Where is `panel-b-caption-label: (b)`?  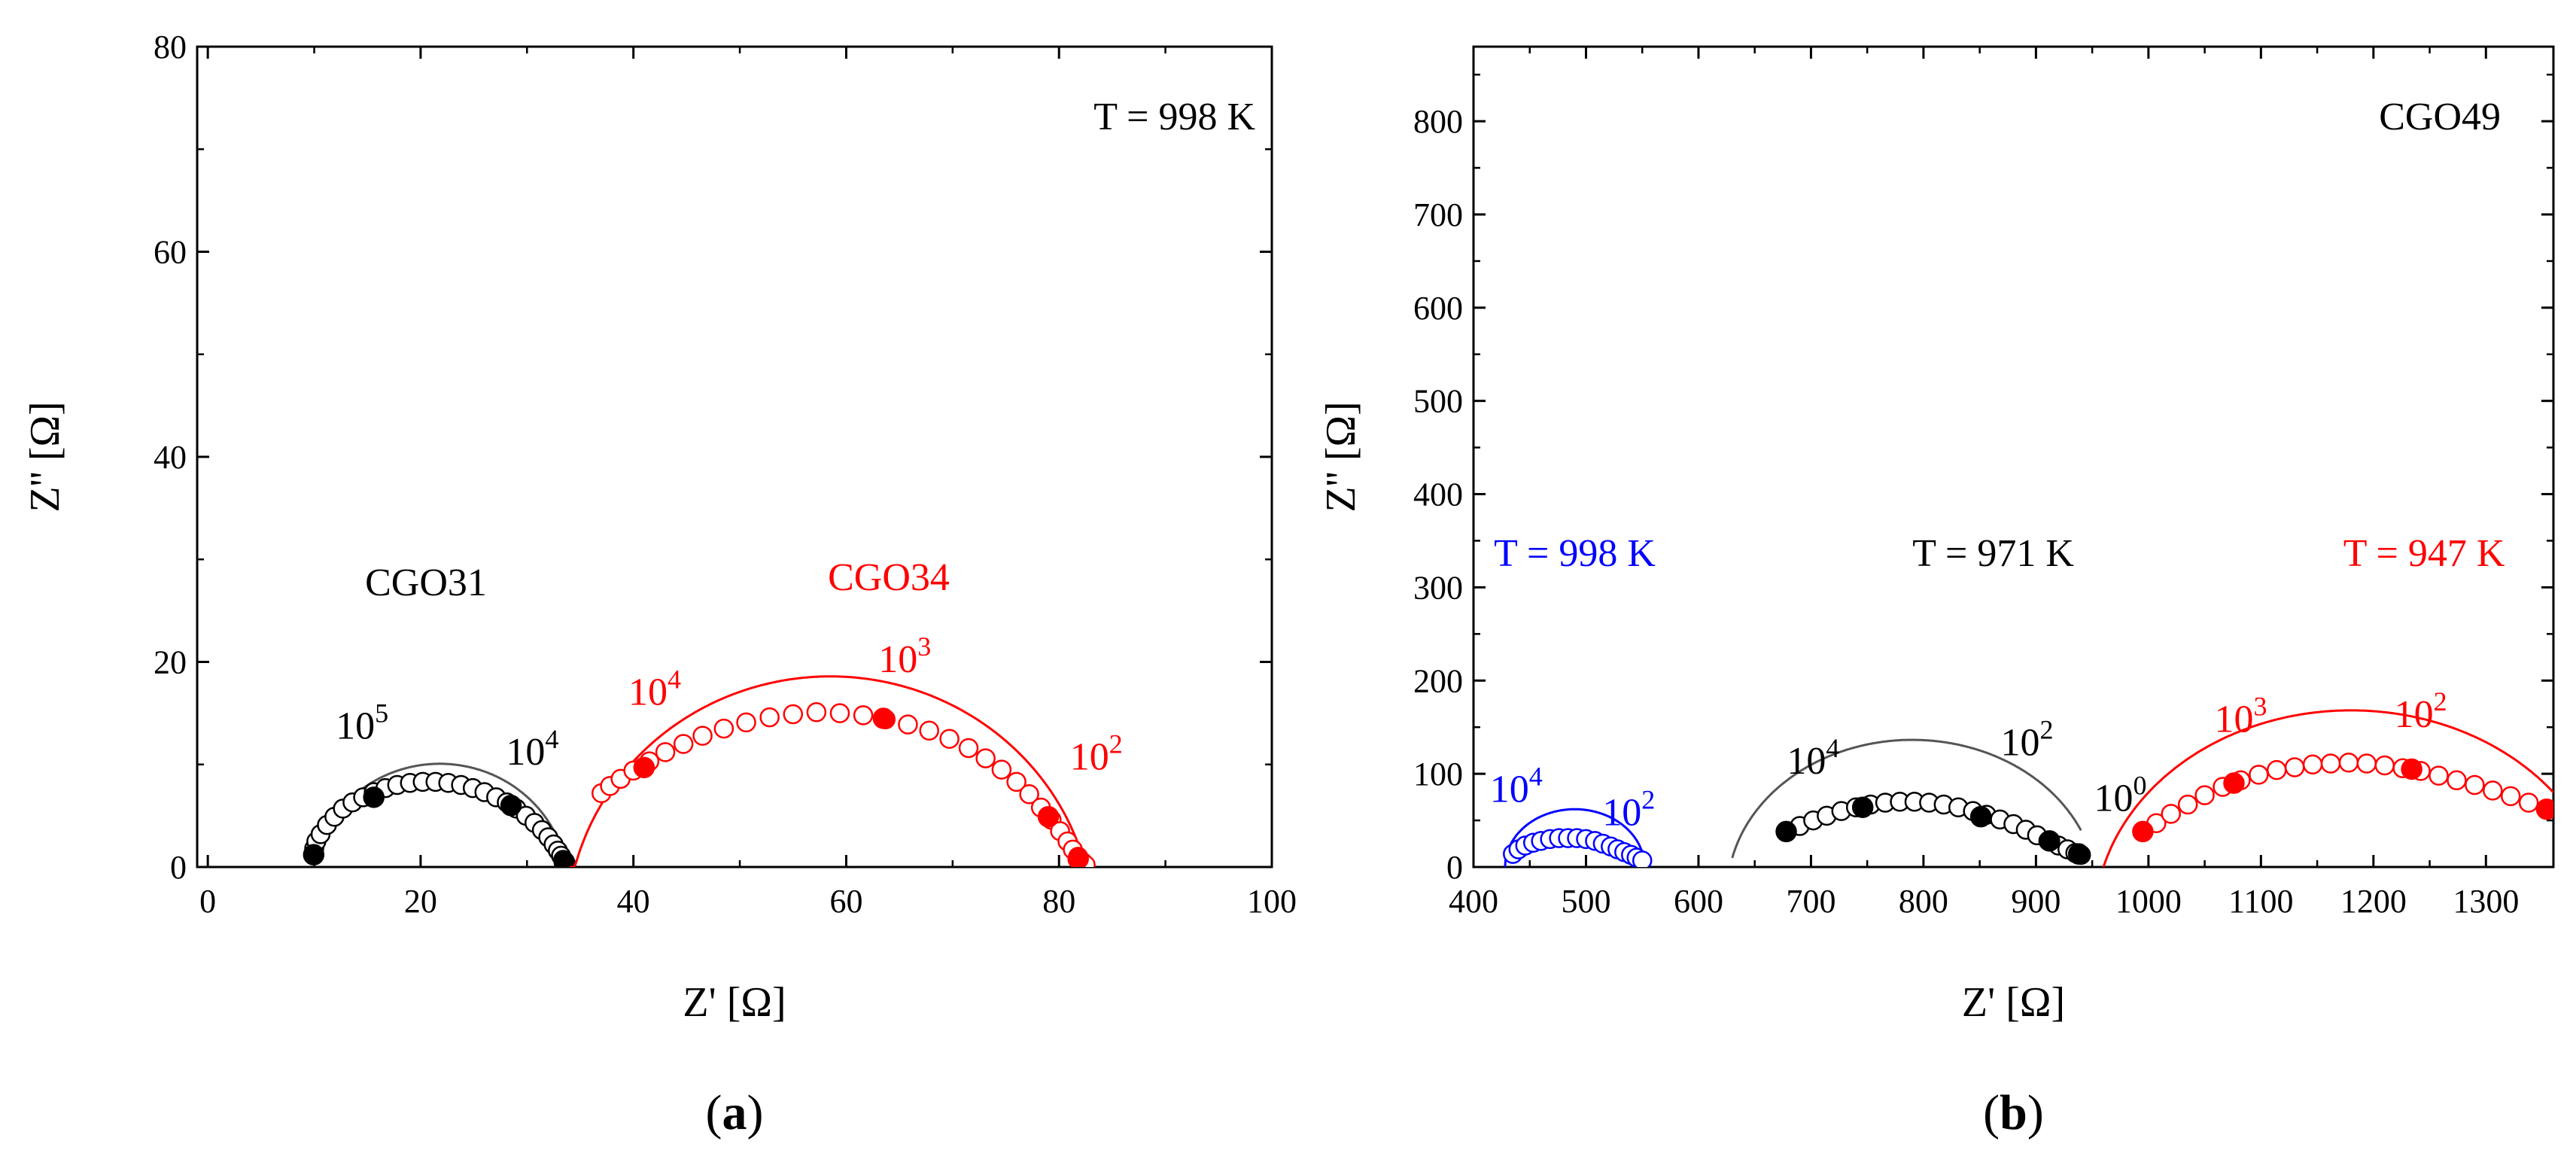
panel-b-caption-label: (b) is located at coordinates (2013, 1112).